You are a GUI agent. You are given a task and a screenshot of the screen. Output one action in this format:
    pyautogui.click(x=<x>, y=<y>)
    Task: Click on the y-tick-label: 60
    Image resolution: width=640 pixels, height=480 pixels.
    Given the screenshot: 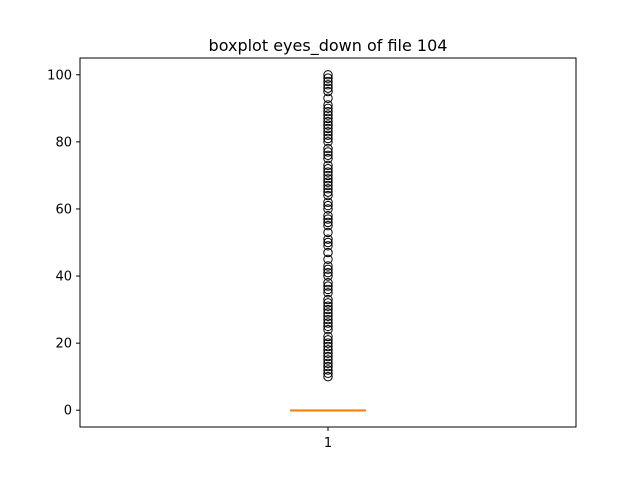 What is the action you would take?
    pyautogui.click(x=63, y=209)
    